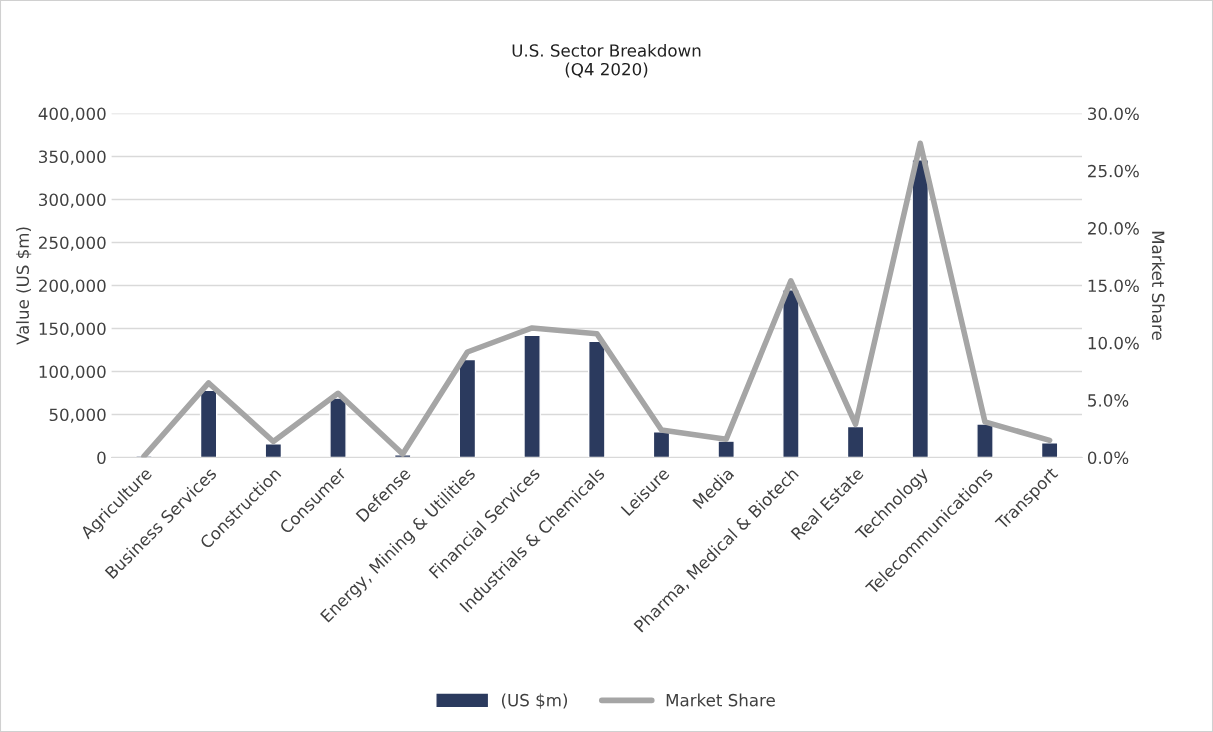 The image size is (1213, 732). I want to click on y2-tick-label: 30.0%, so click(1113, 114).